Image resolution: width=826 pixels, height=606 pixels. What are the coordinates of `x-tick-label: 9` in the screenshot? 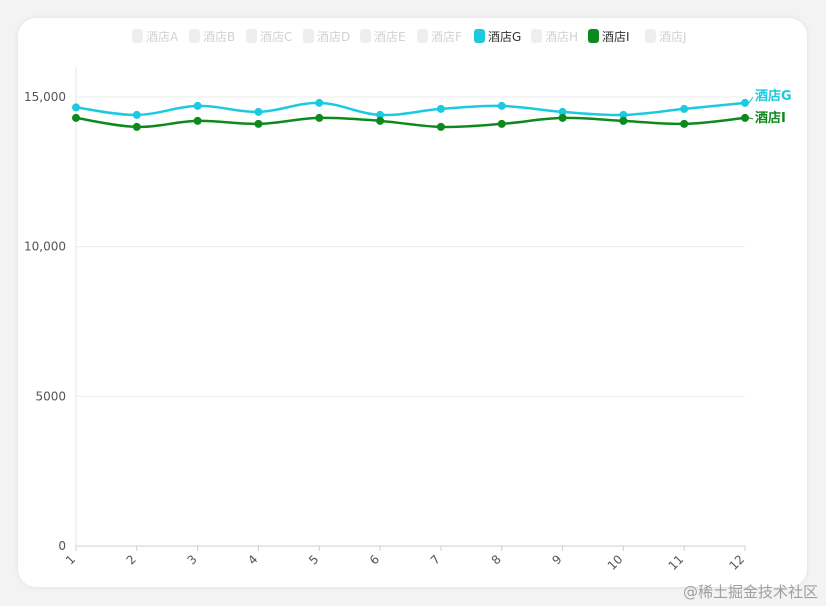 It's located at (556, 559).